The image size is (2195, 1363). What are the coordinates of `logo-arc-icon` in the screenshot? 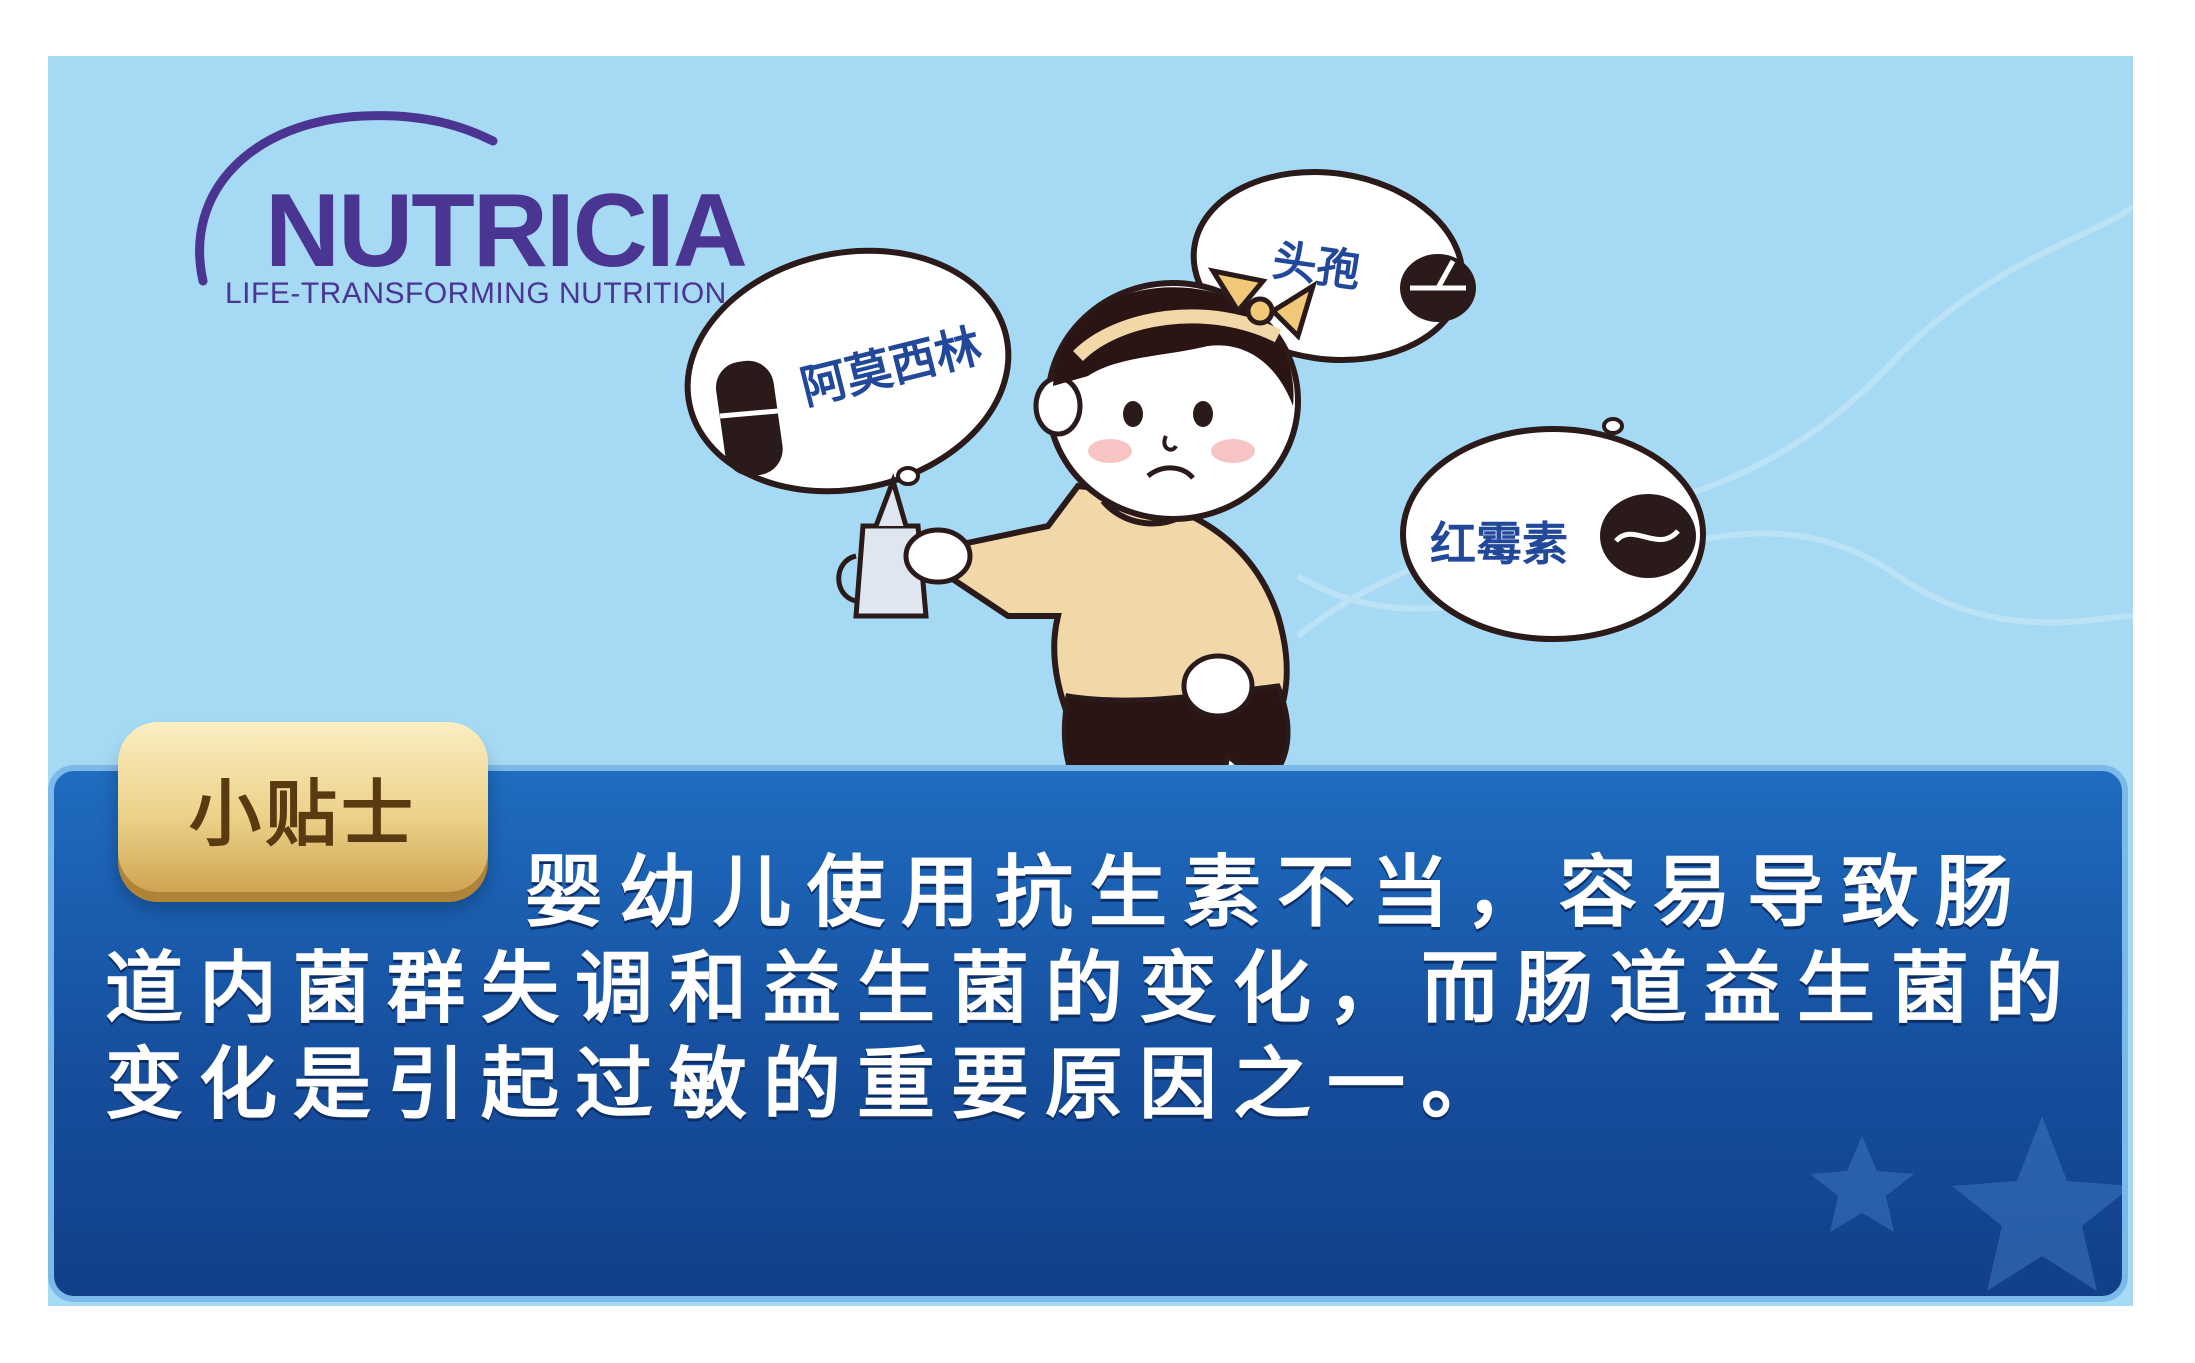 It's located at (346, 198).